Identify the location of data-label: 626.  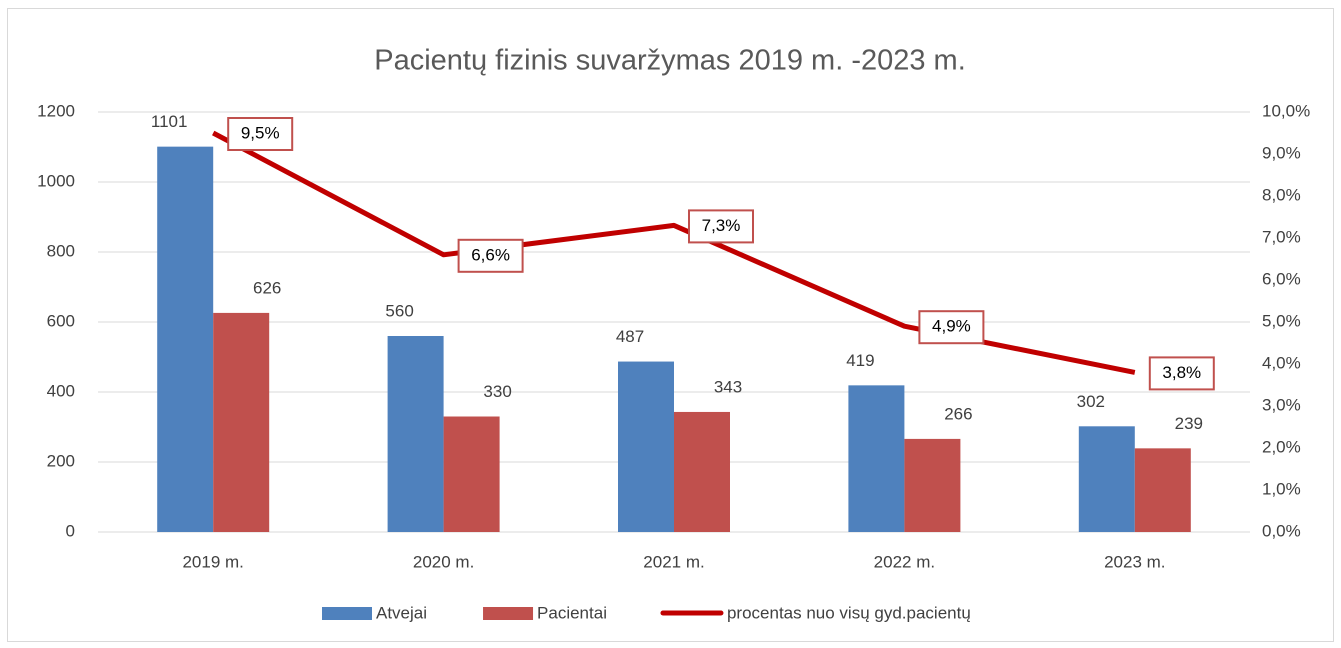
(267, 287).